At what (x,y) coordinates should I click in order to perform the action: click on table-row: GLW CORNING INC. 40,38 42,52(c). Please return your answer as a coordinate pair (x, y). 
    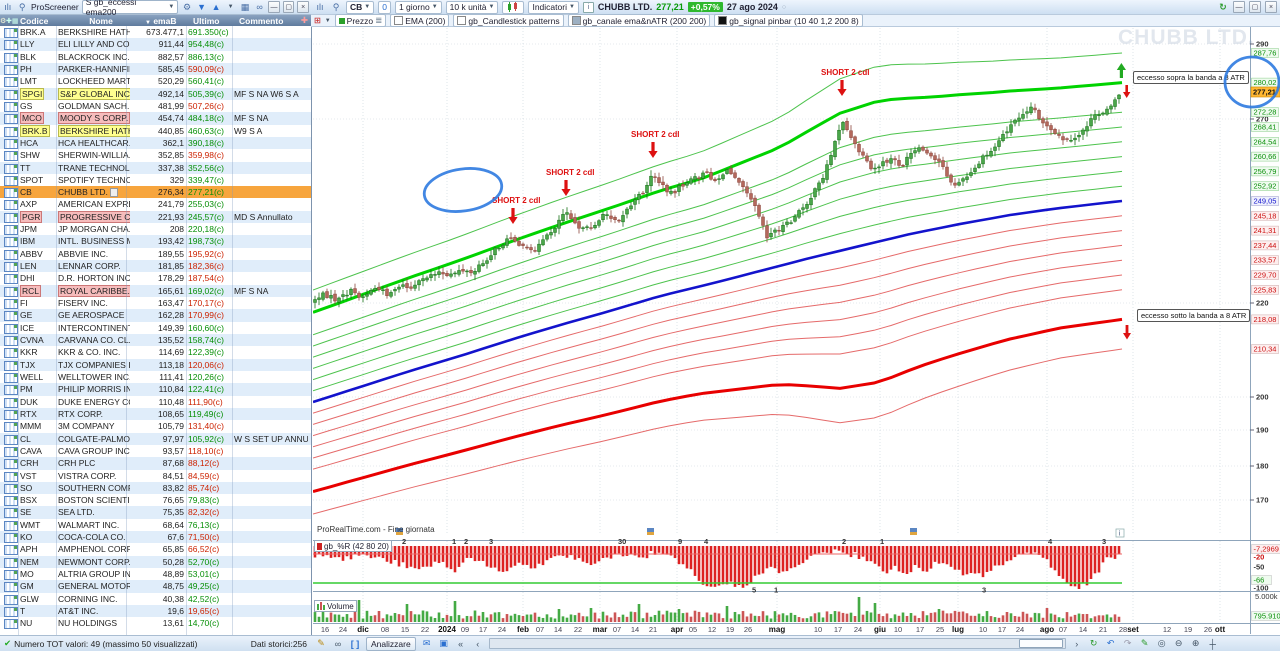
    Looking at the image, I should click on (155, 599).